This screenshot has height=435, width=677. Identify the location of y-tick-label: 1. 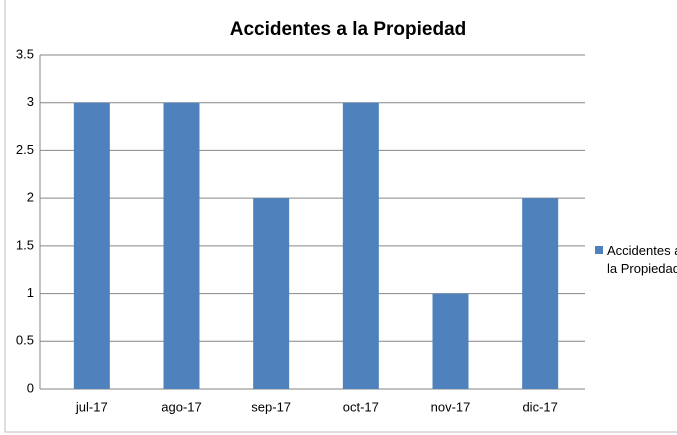
(30, 292).